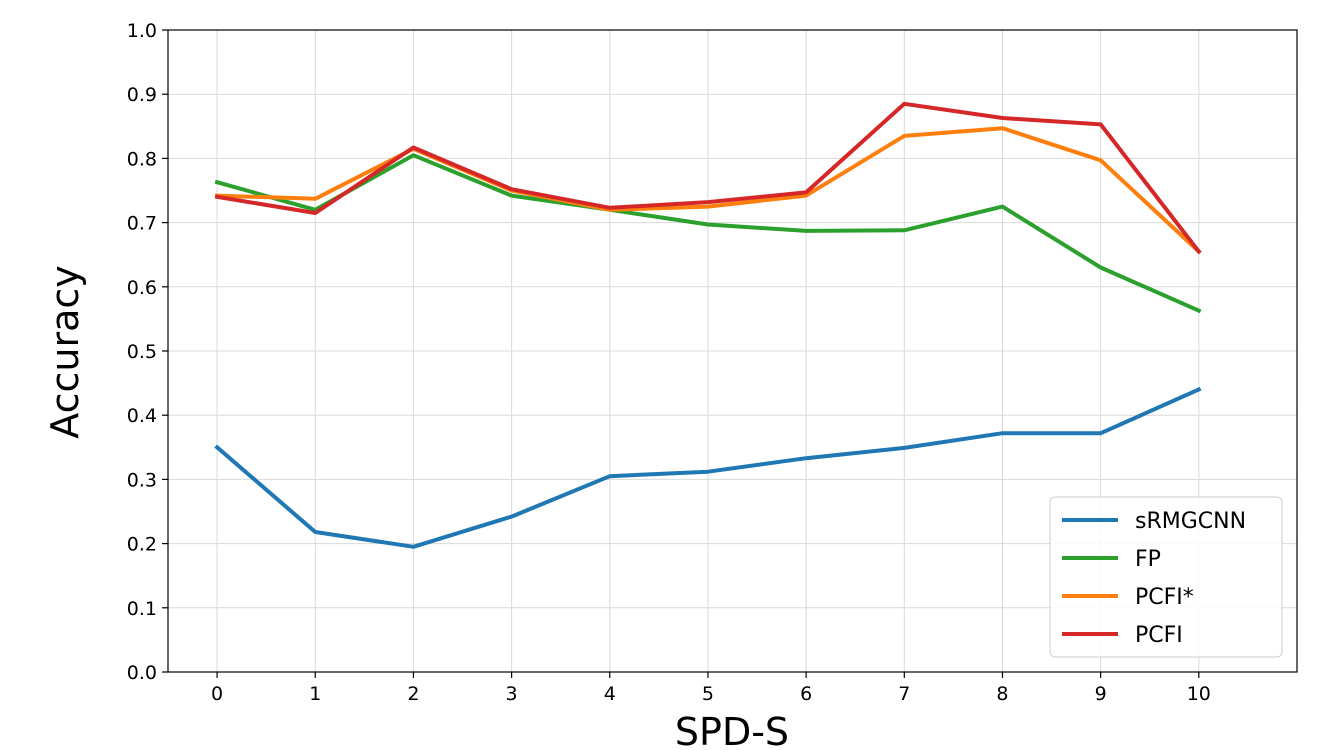 This screenshot has width=1334, height=750. I want to click on legend-box, so click(1166, 577).